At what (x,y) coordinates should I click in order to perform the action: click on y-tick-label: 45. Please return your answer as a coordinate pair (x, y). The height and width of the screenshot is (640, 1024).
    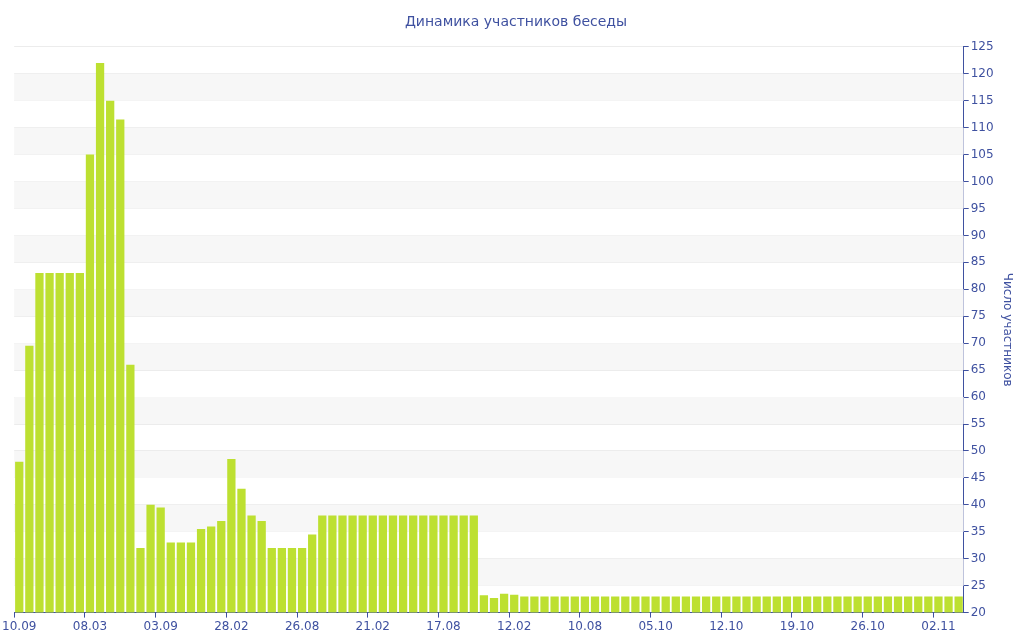
    Looking at the image, I should click on (978, 477).